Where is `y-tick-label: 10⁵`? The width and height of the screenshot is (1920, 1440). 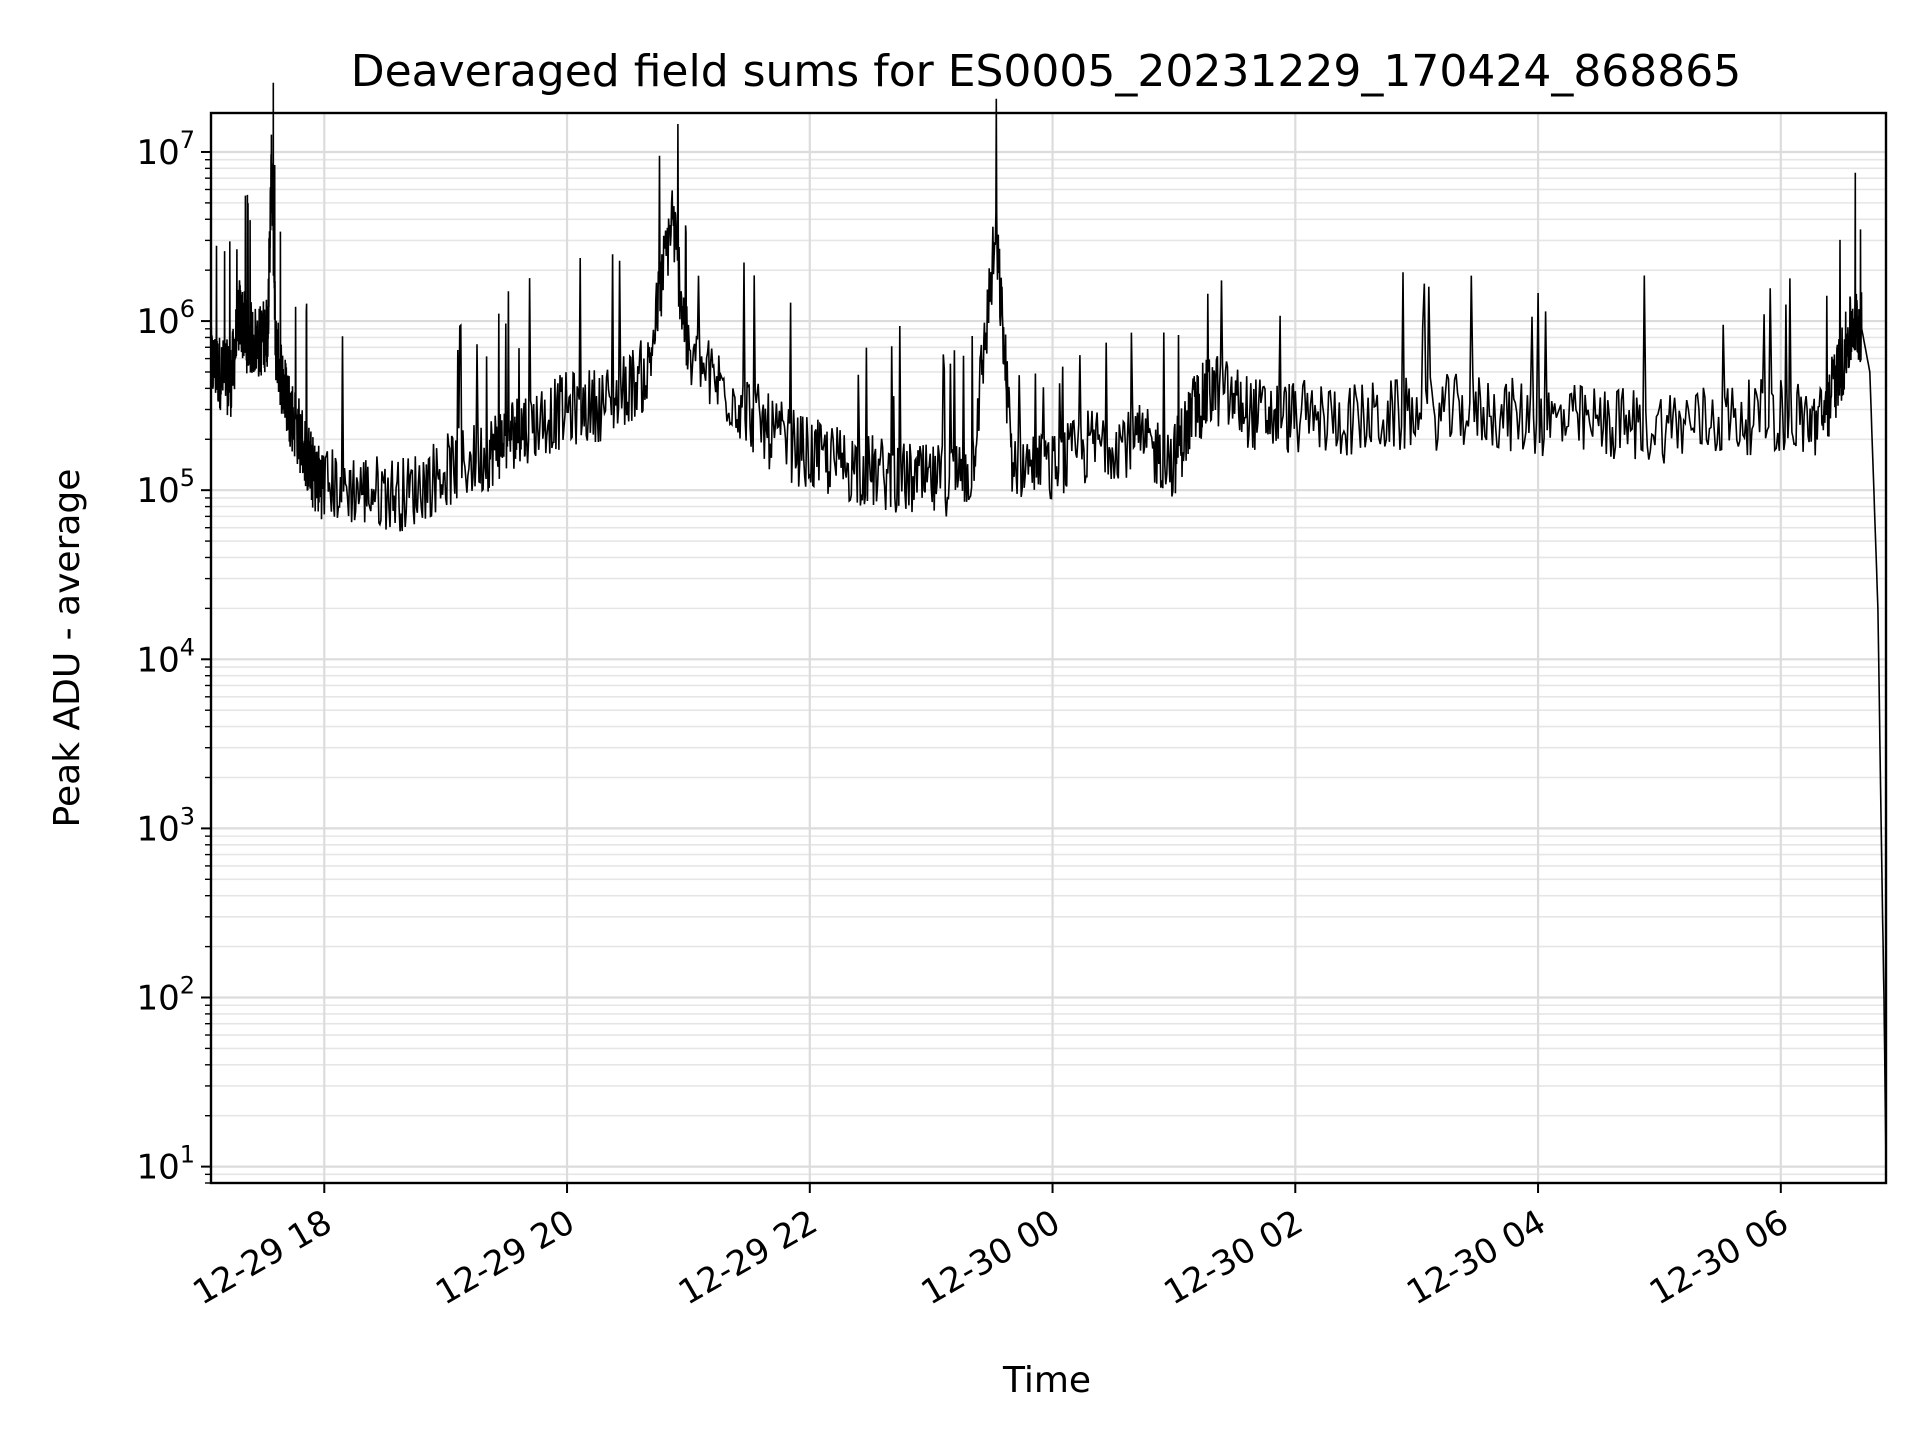
y-tick-label: 10⁵ is located at coordinates (165, 487).